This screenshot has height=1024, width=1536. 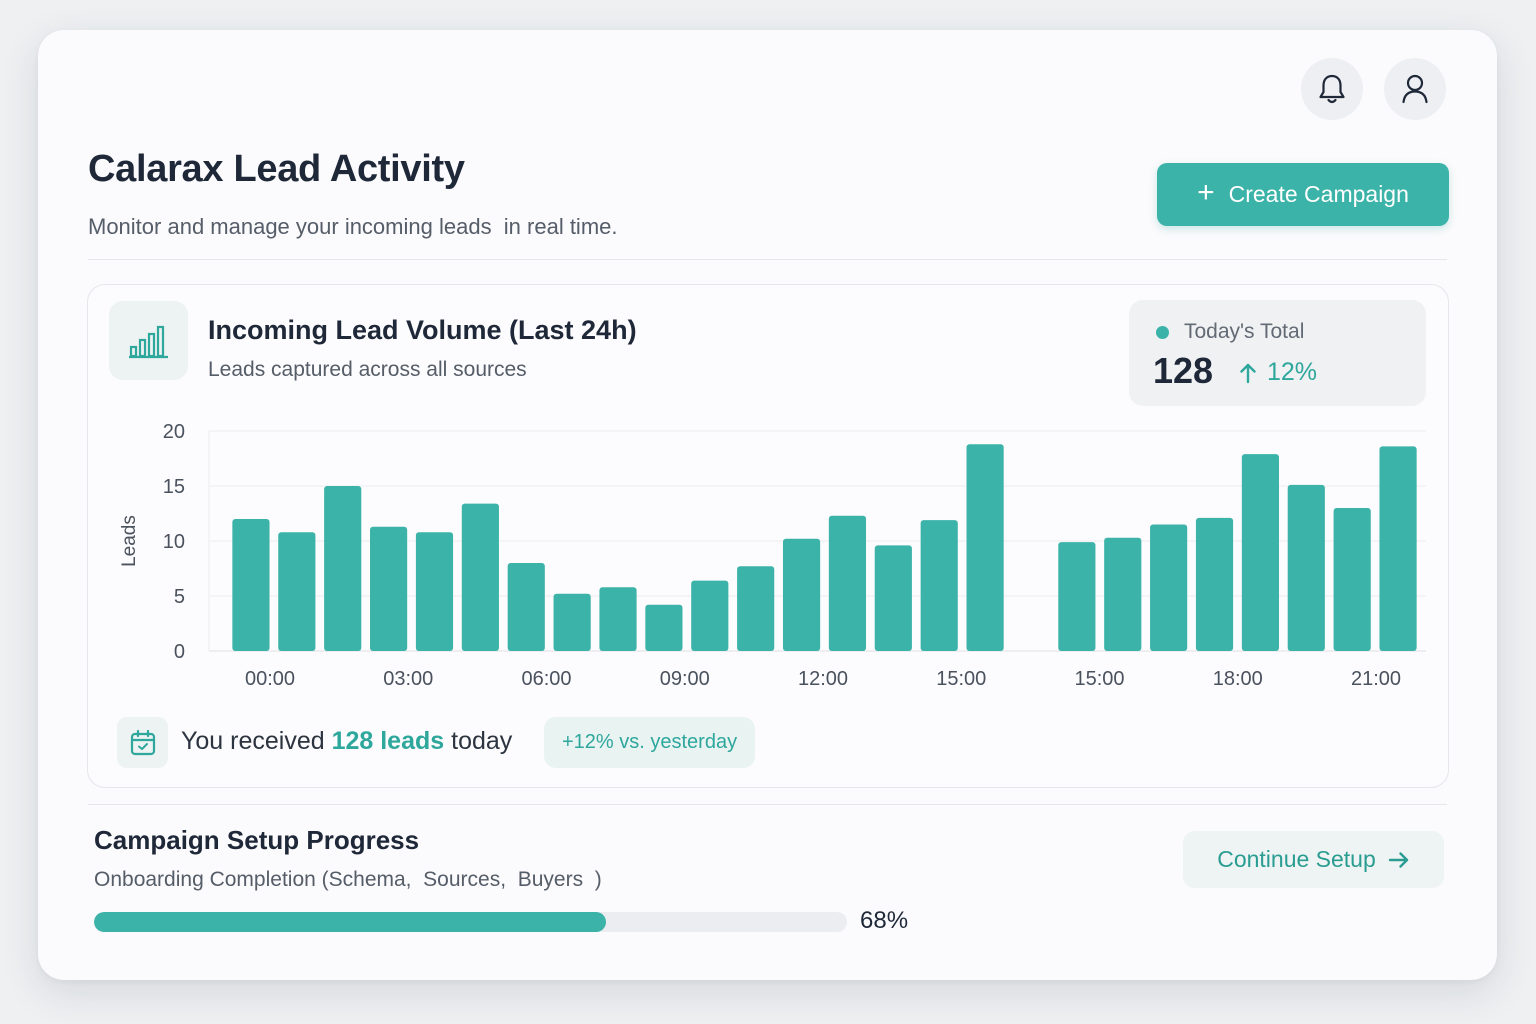 What do you see at coordinates (1318, 194) in the screenshot?
I see `create-campaign-label: Create Campaign` at bounding box center [1318, 194].